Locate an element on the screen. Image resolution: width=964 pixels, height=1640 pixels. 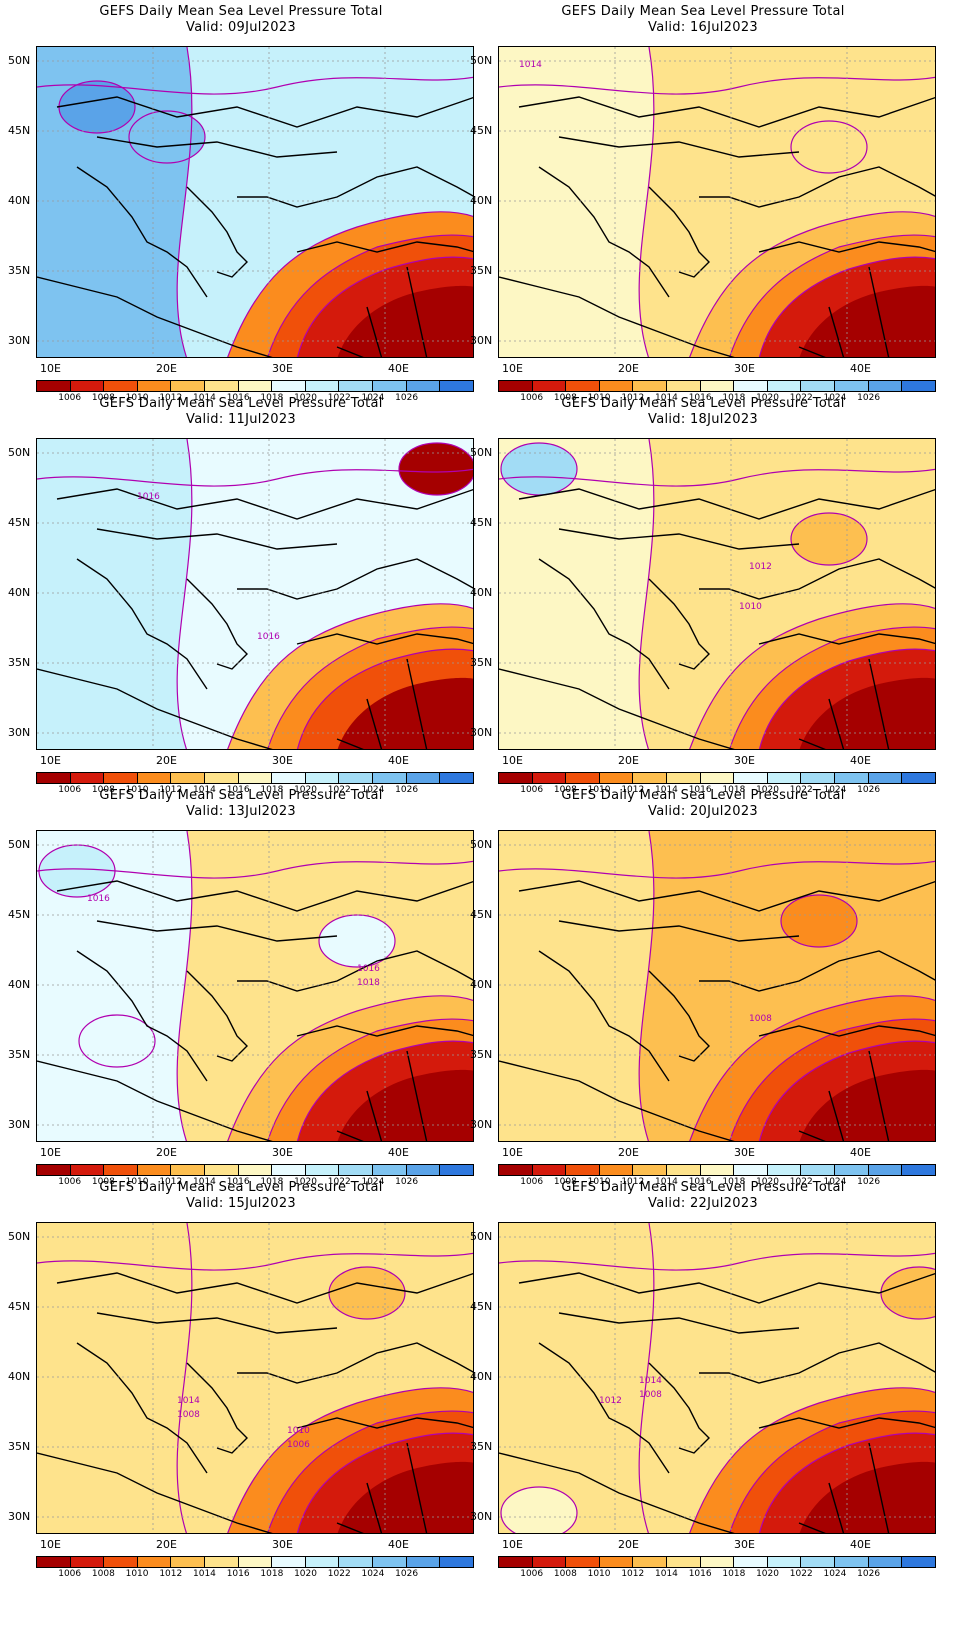
field-low-core is located at coordinates (405, 1105).